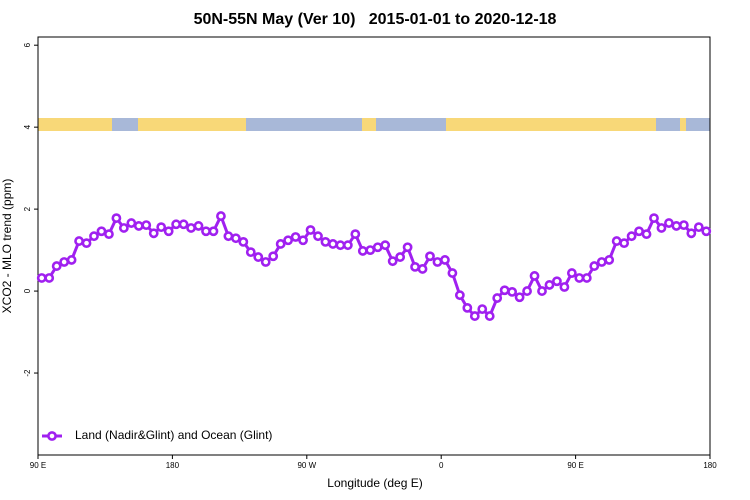 This screenshot has height=500, width=750. What do you see at coordinates (173, 465) in the screenshot?
I see `x-tick-label: 180` at bounding box center [173, 465].